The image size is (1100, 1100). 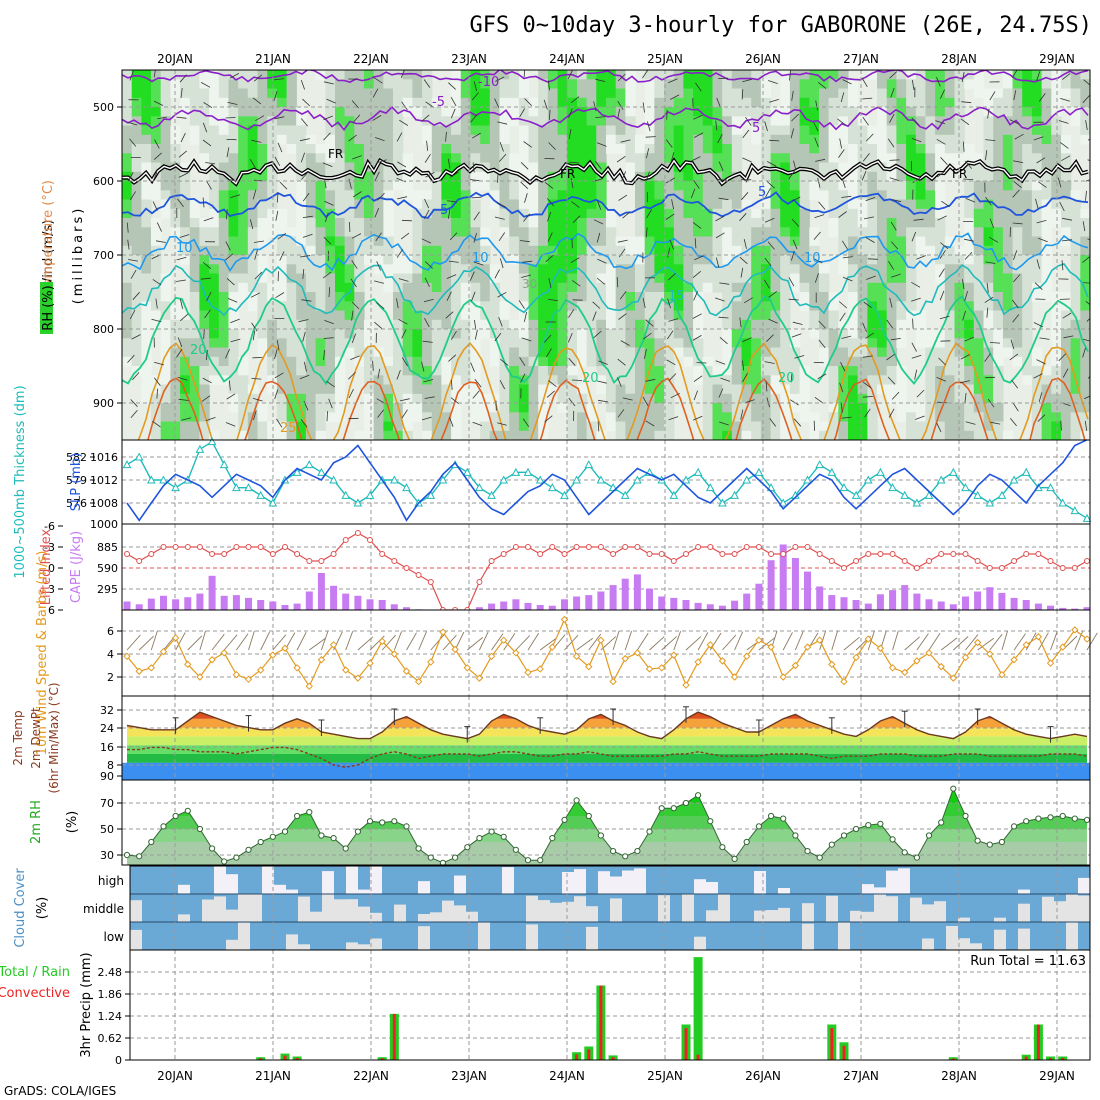 I want to click on p1-ticklabel-4: 900, so click(x=103, y=403).